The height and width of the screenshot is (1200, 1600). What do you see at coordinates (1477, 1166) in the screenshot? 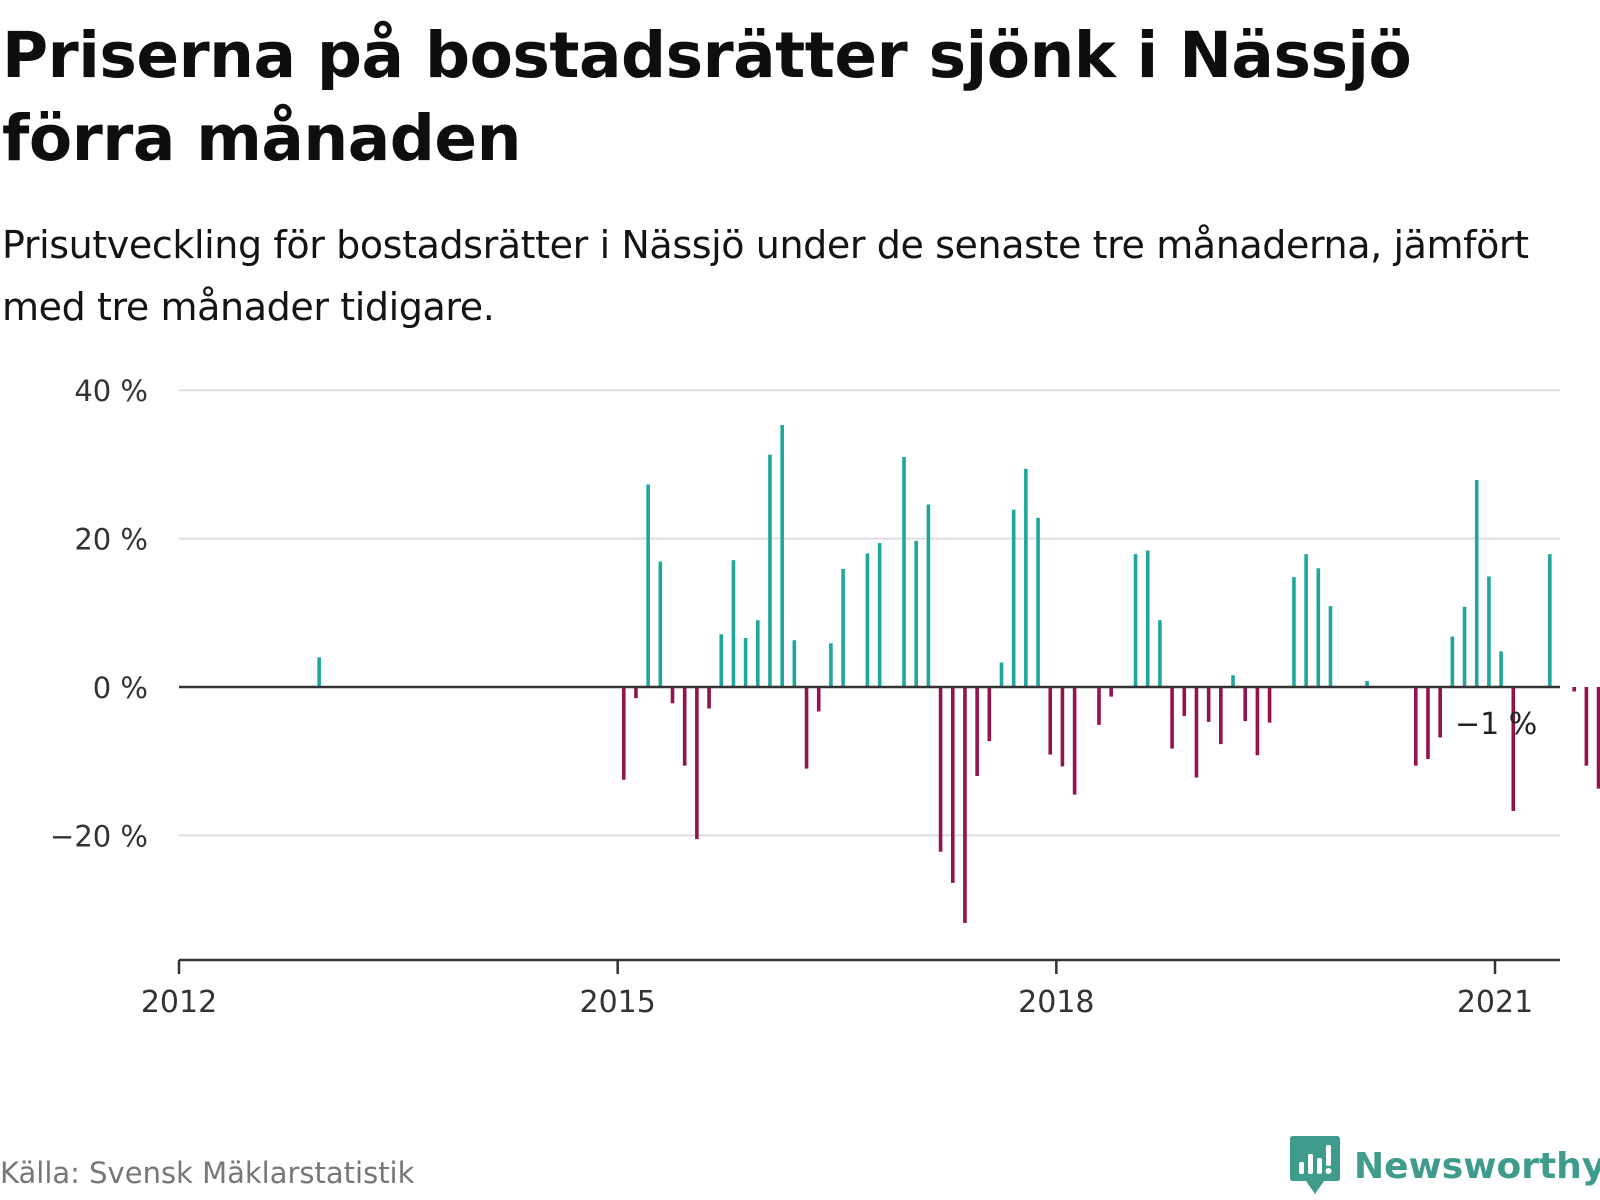
I see `brand-name: Newsworthy` at bounding box center [1477, 1166].